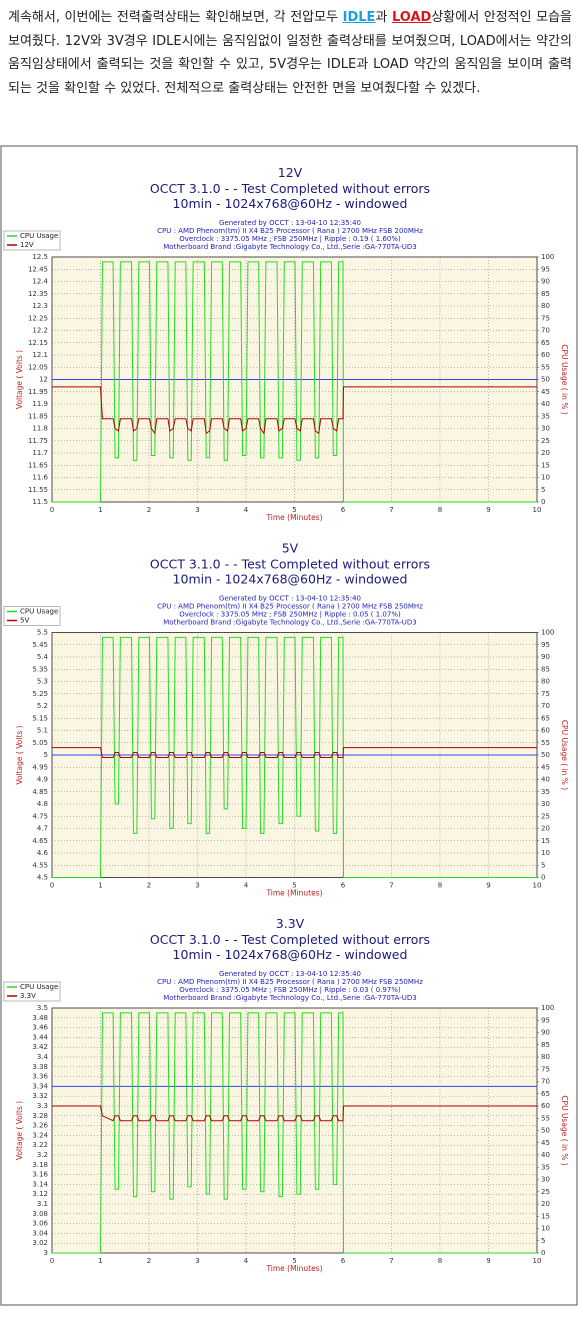 This screenshot has width=580, height=1337. What do you see at coordinates (40, 1214) in the screenshot?
I see `y-tick-label: 3.08` at bounding box center [40, 1214].